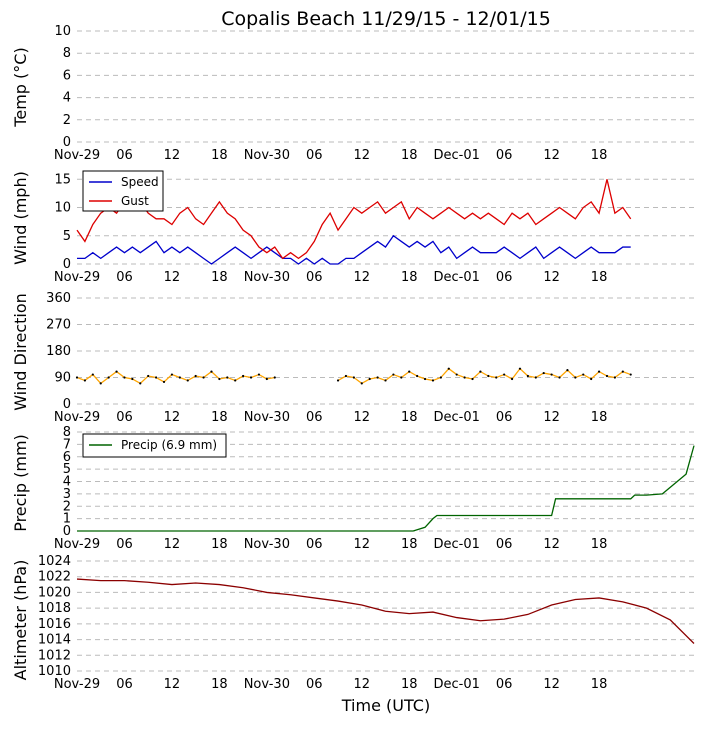 The height and width of the screenshot is (729, 705). Describe the element at coordinates (67, 469) in the screenshot. I see `precip-ytick-label: 5` at that location.